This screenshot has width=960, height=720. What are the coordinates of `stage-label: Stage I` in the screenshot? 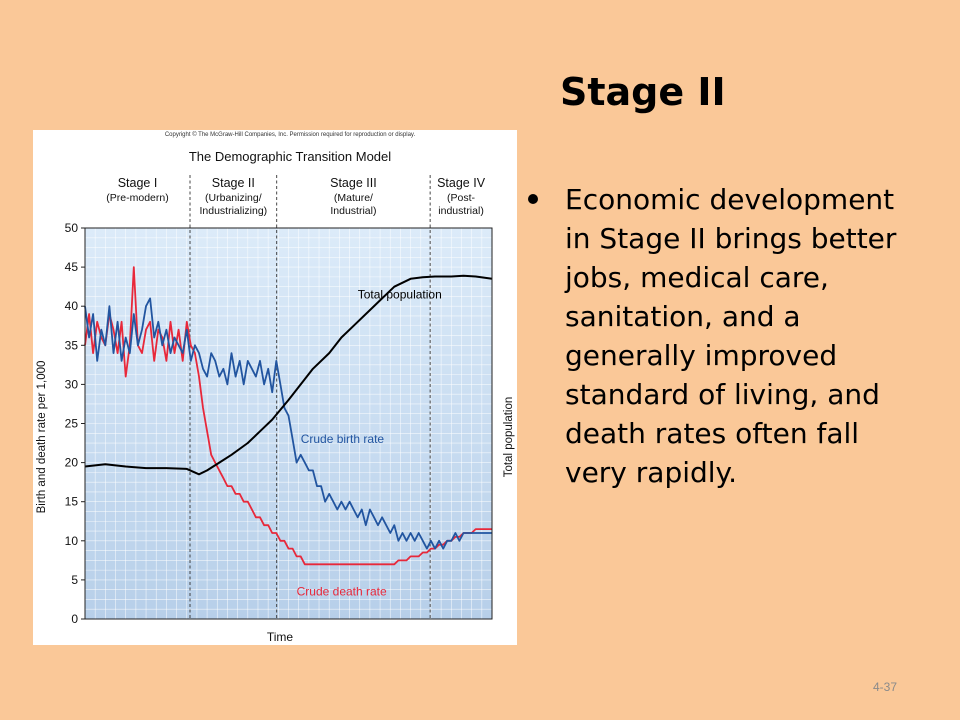 It's located at (138, 183).